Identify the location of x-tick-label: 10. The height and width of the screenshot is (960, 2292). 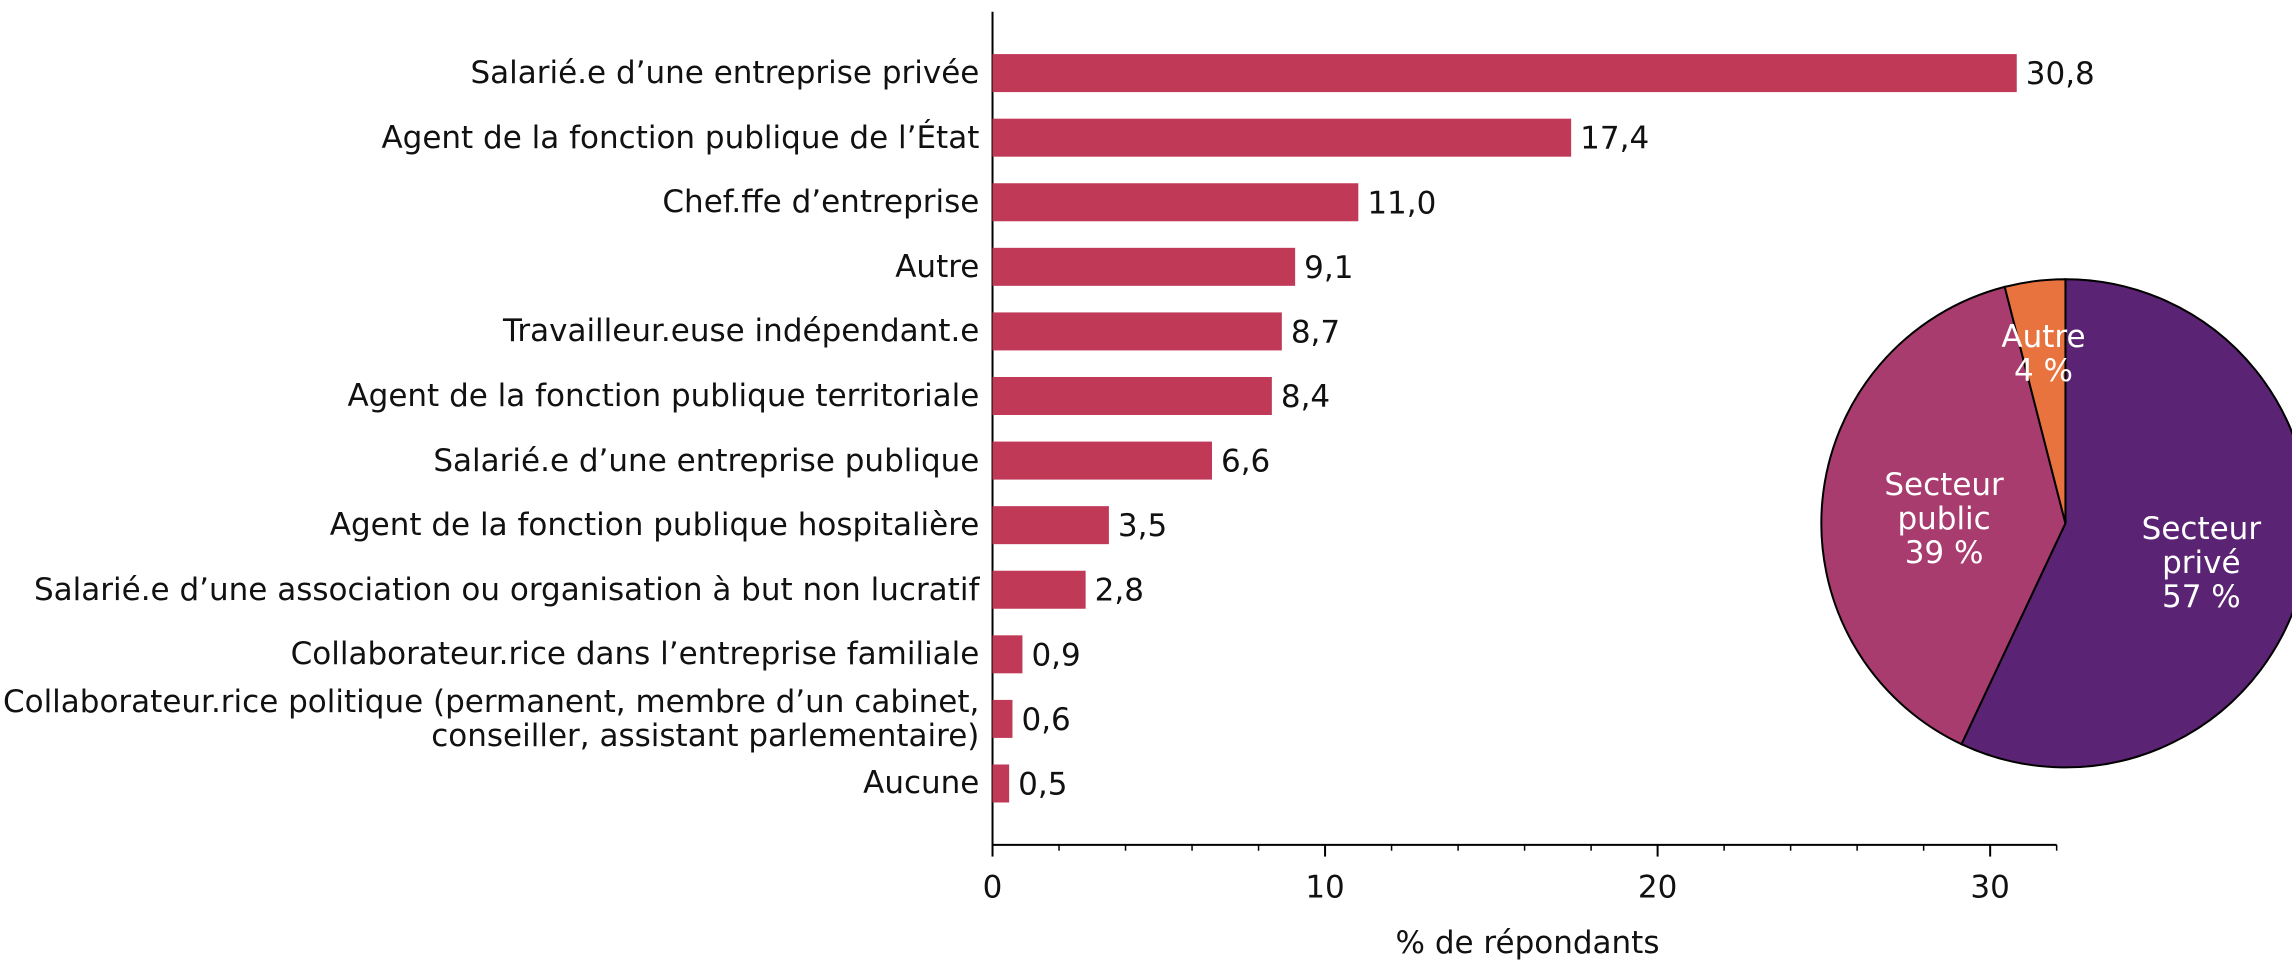
(1324, 888).